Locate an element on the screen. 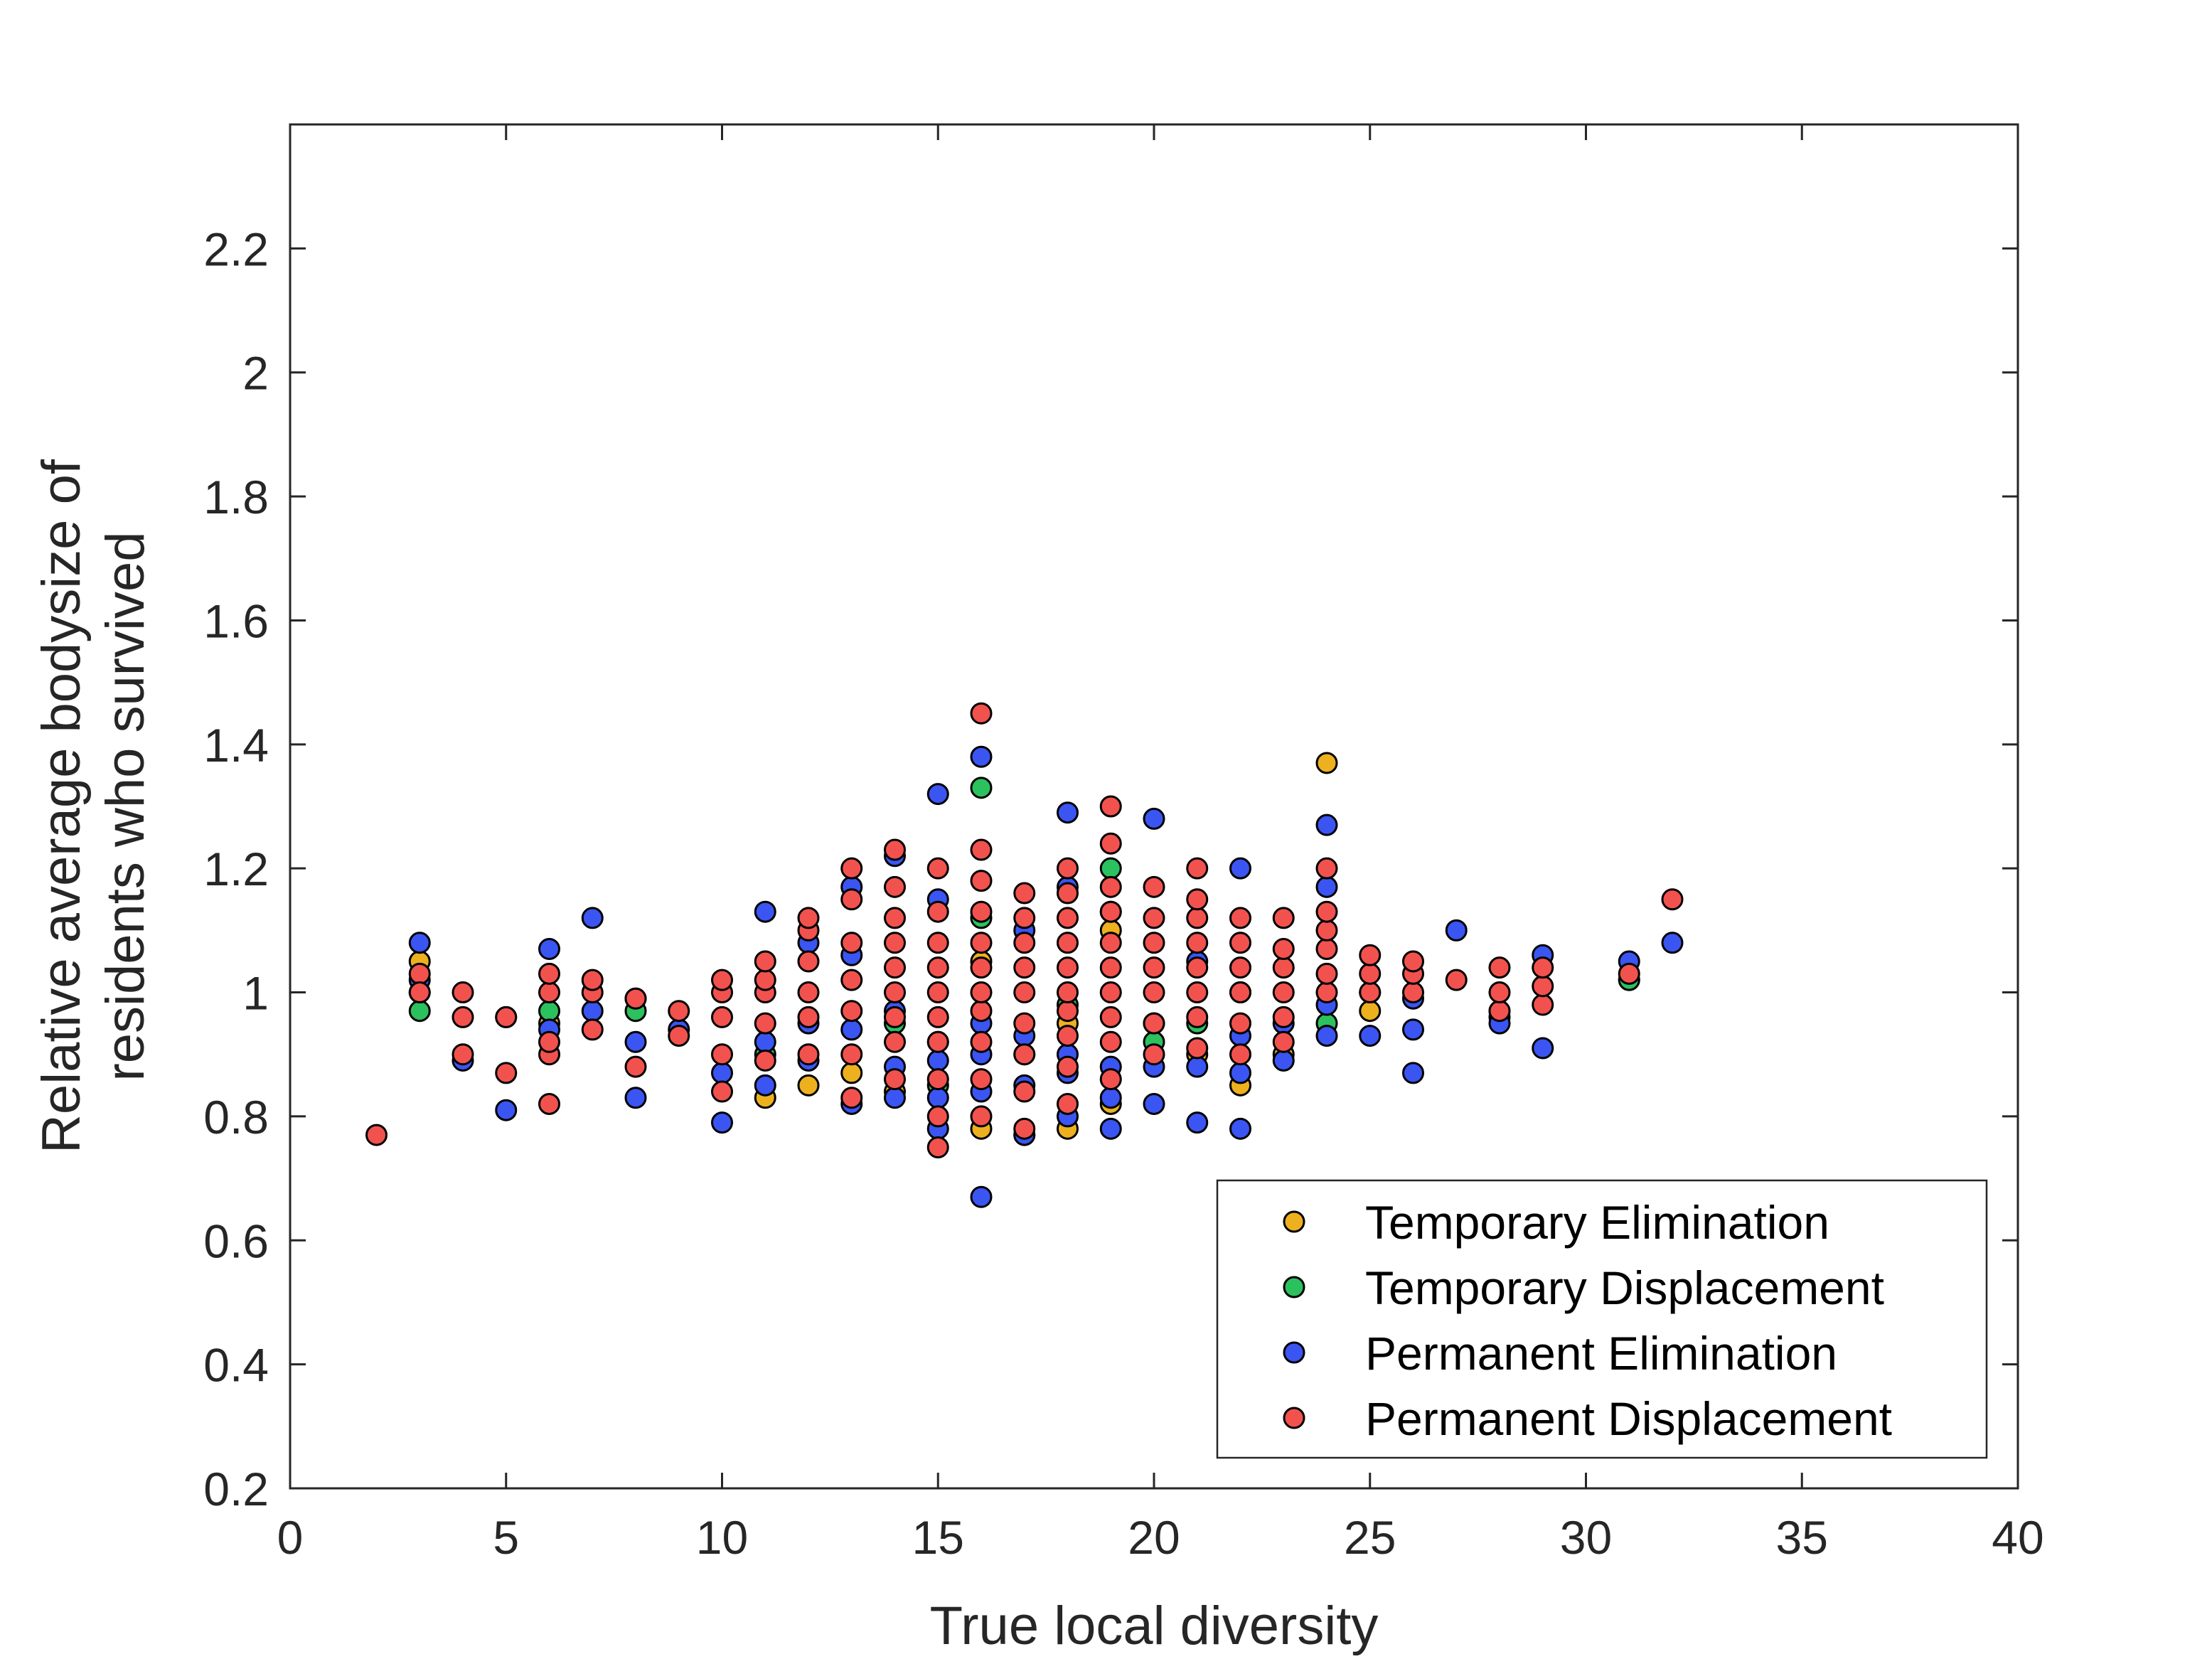 The width and height of the screenshot is (2212, 1659). x-tick-label: 10 is located at coordinates (722, 1537).